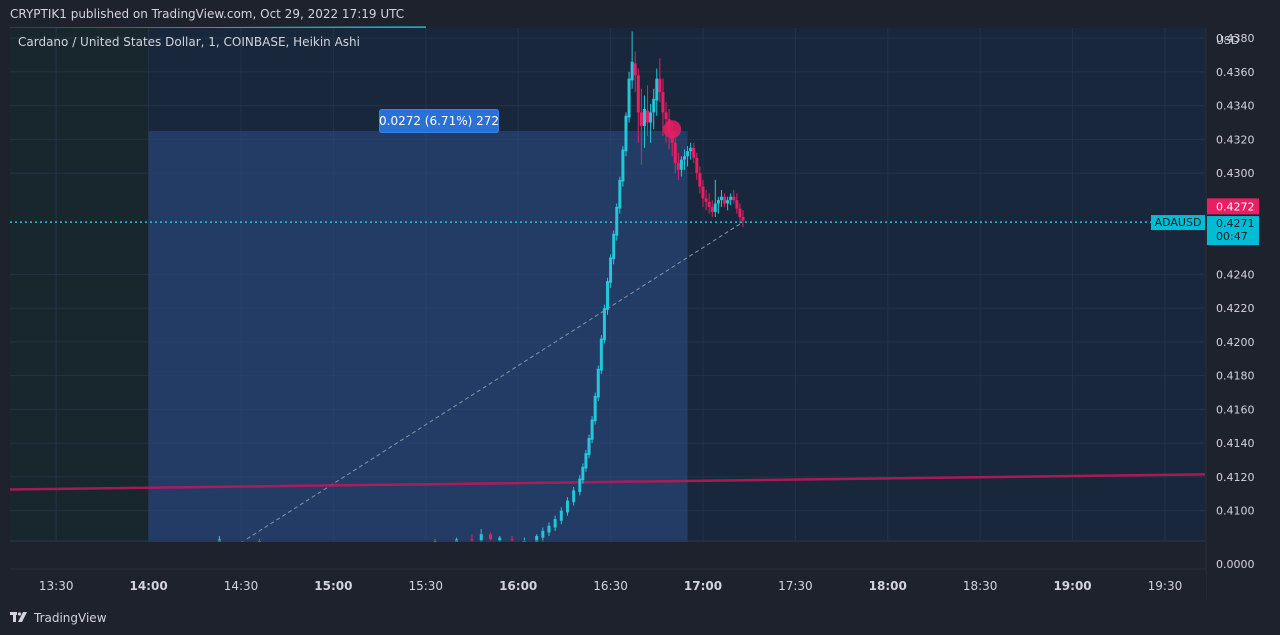 This screenshot has width=1280, height=635. I want to click on price-tick-label: 0.4300, so click(1235, 173).